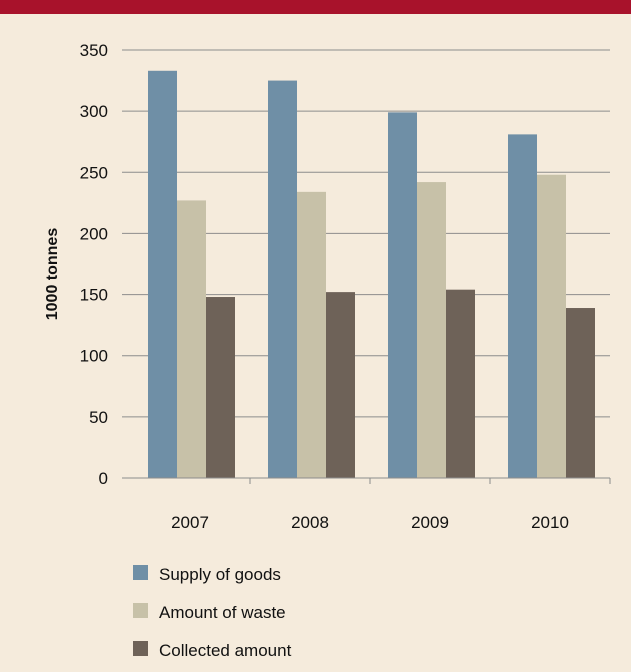 Image resolution: width=631 pixels, height=672 pixels. I want to click on legend-label-supply-of-goods: Supply of goods, so click(220, 574).